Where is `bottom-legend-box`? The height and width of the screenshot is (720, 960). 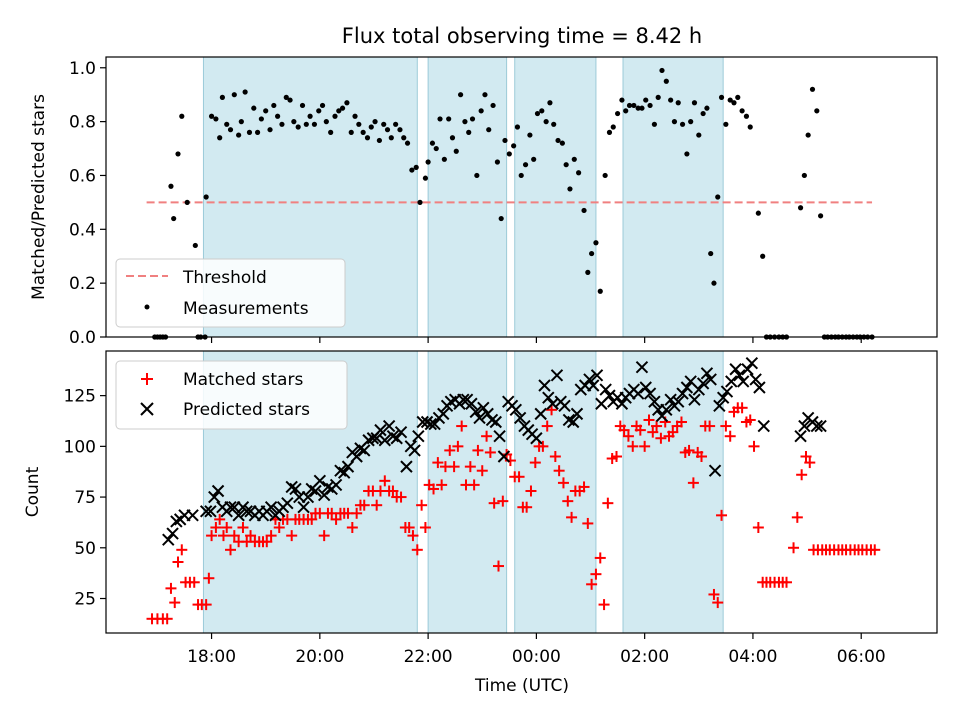
bottom-legend-box is located at coordinates (231, 395).